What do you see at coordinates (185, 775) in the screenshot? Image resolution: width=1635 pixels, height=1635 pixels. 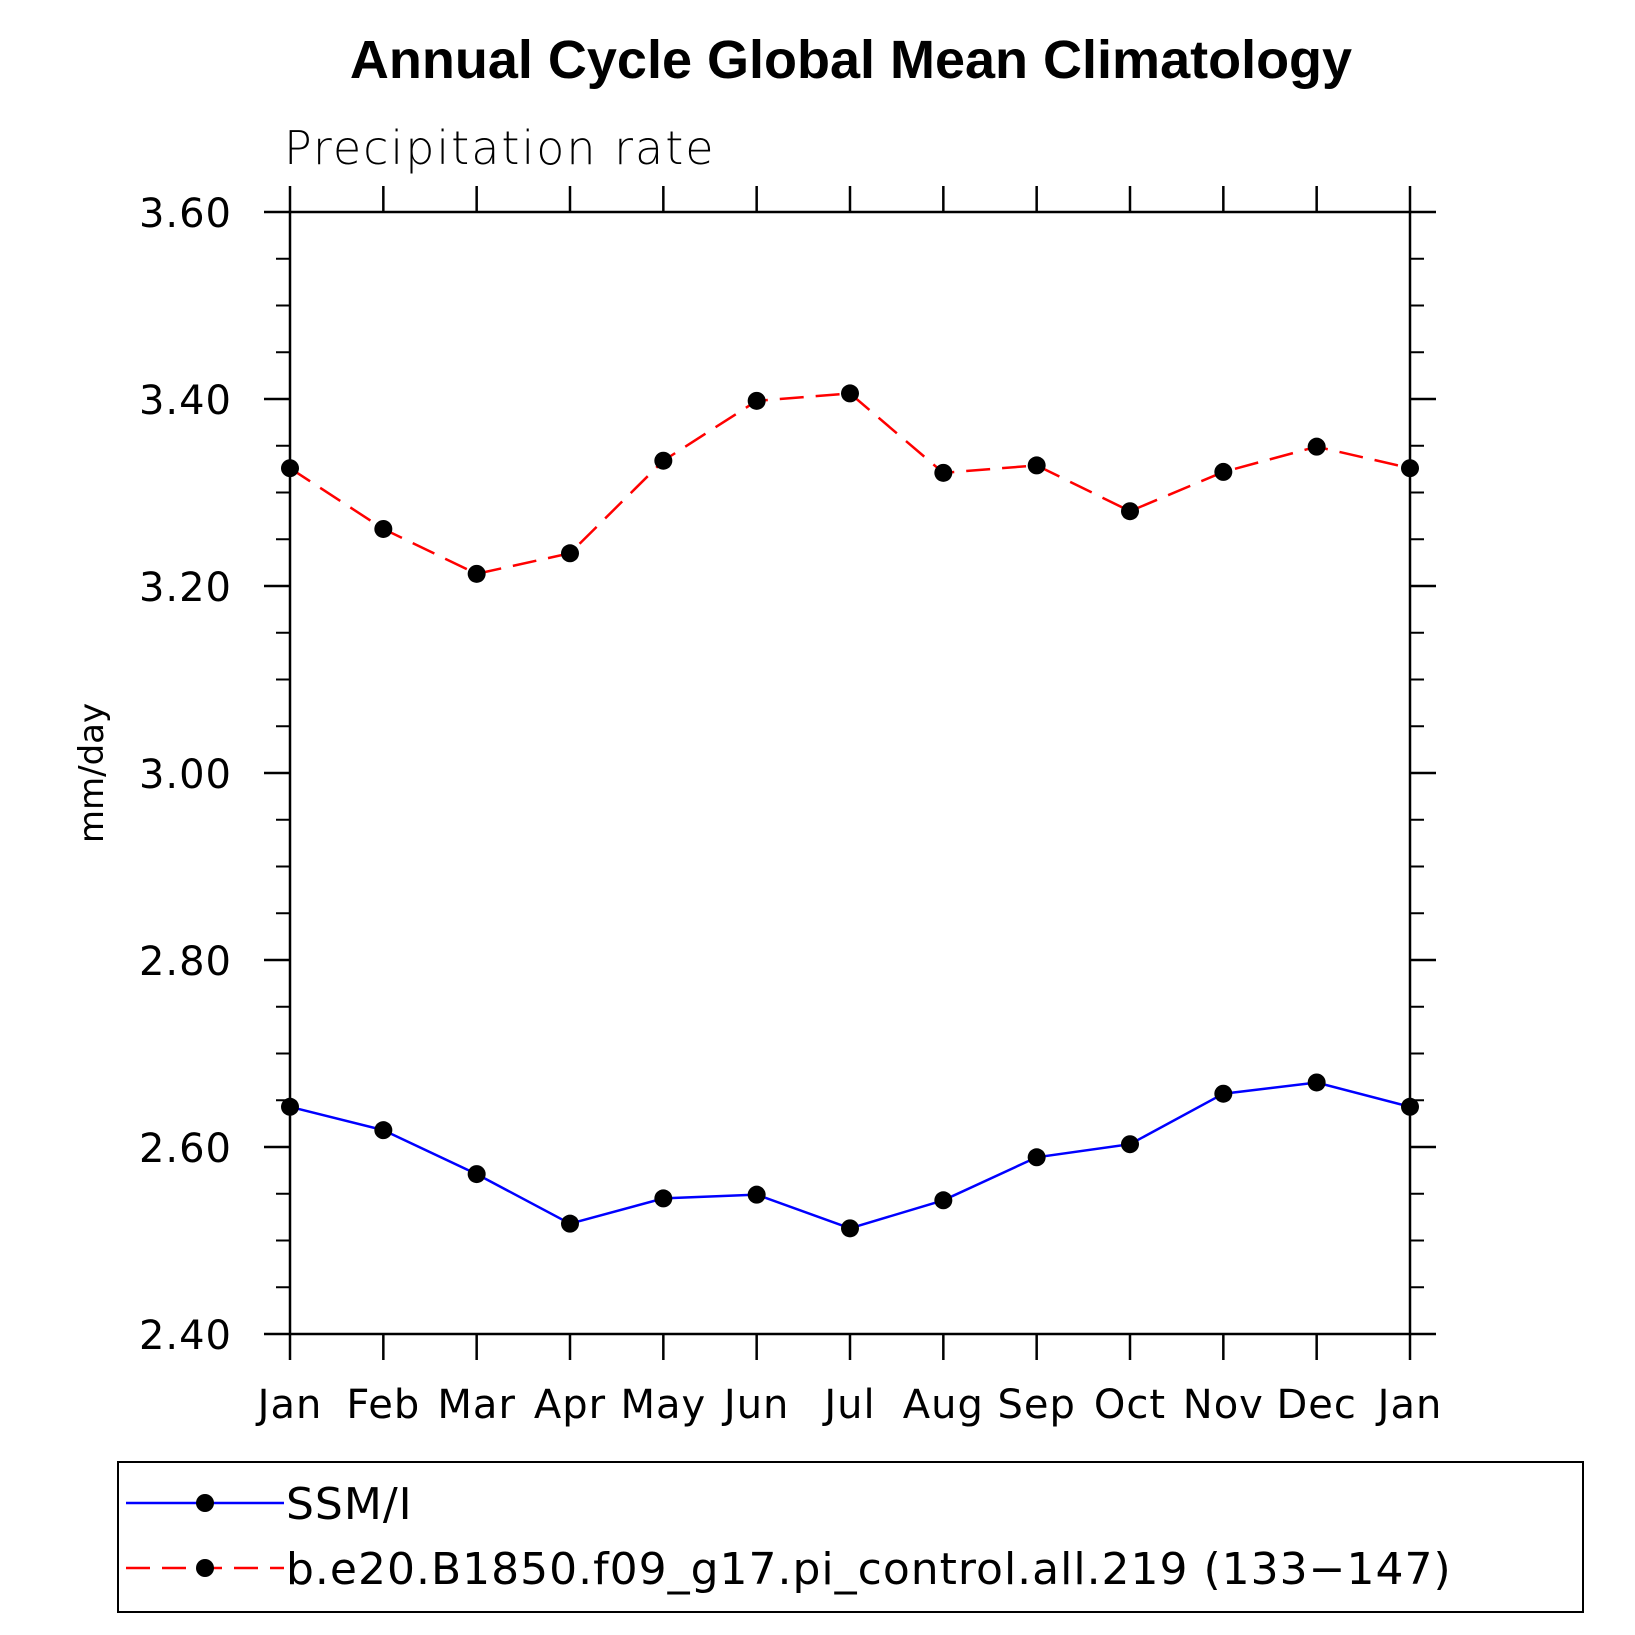 I see `y-tick-label: 3.00` at bounding box center [185, 775].